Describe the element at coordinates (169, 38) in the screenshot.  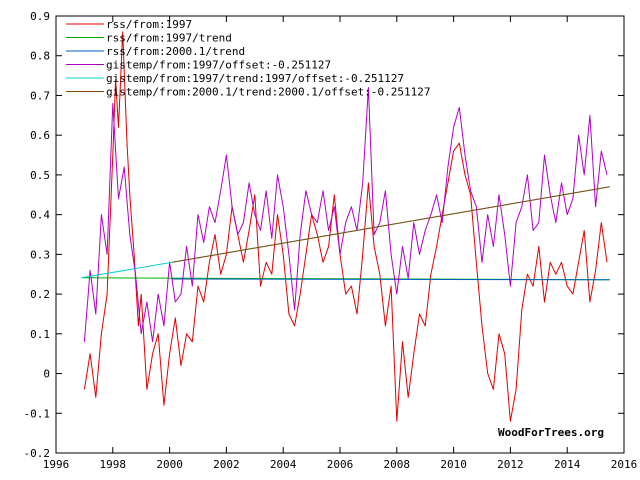
I see `legend-label: rss/from:1997/trend` at that location.